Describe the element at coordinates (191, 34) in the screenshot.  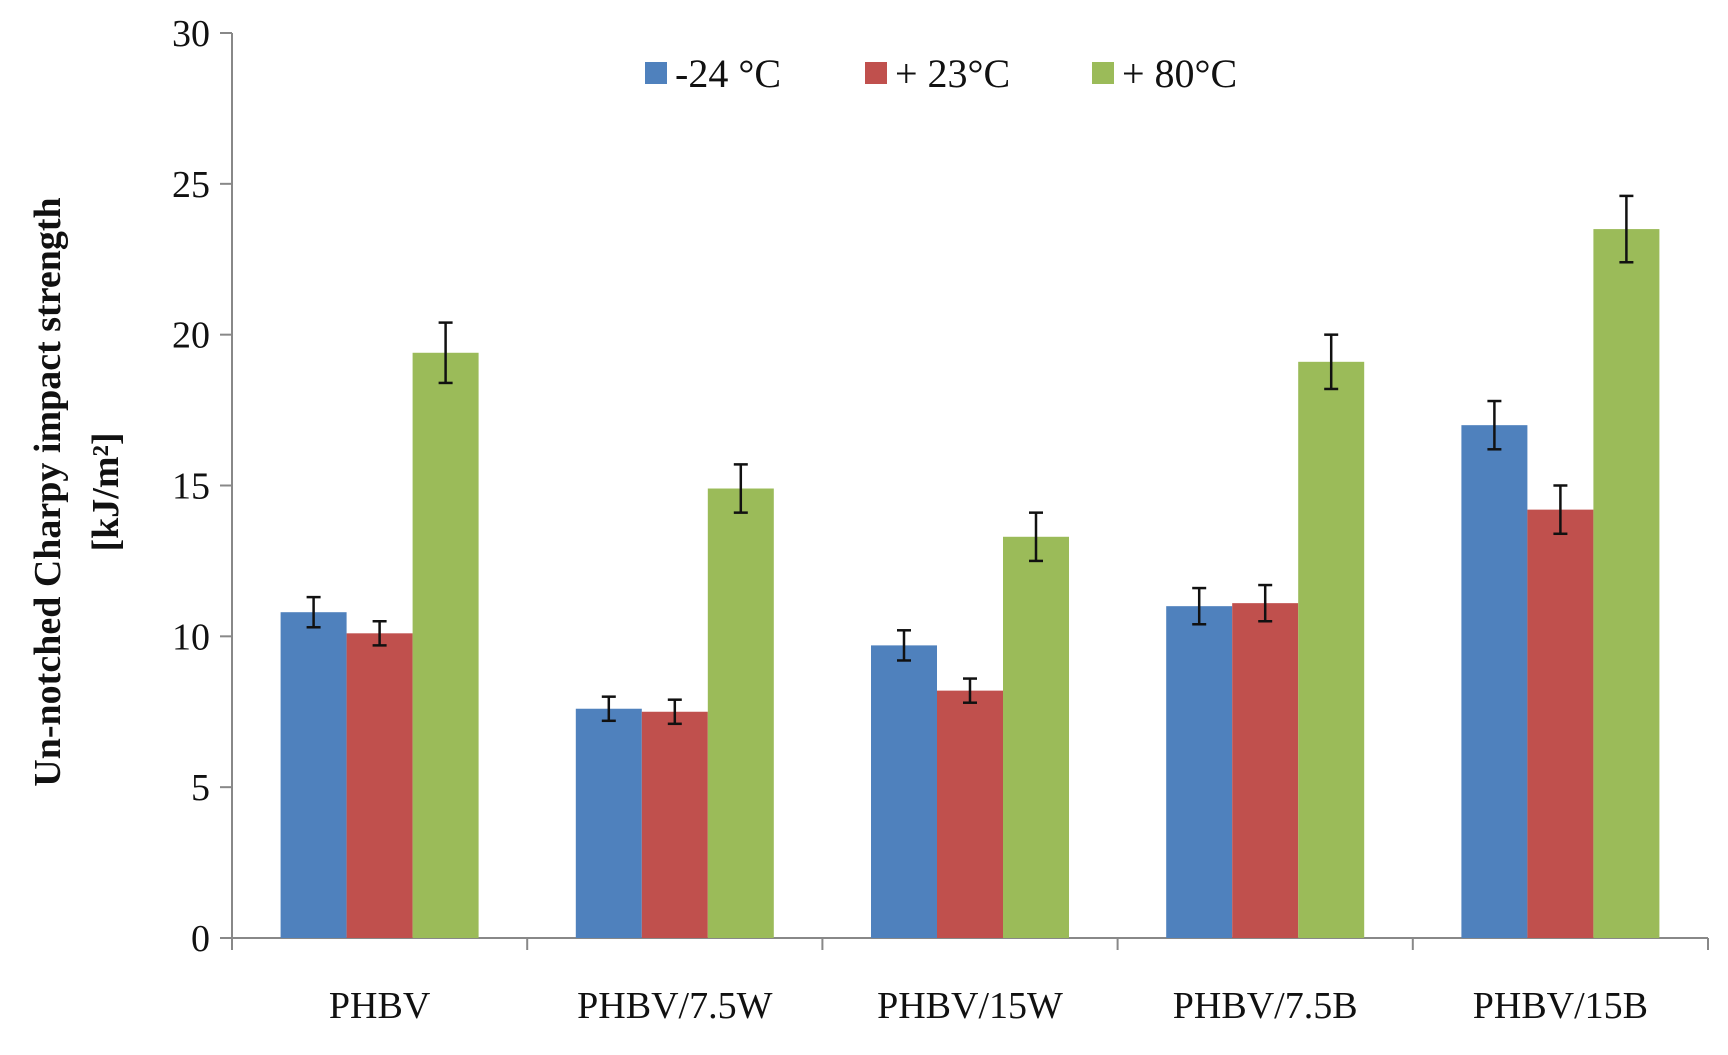
I see `y-tick-label: 30` at that location.